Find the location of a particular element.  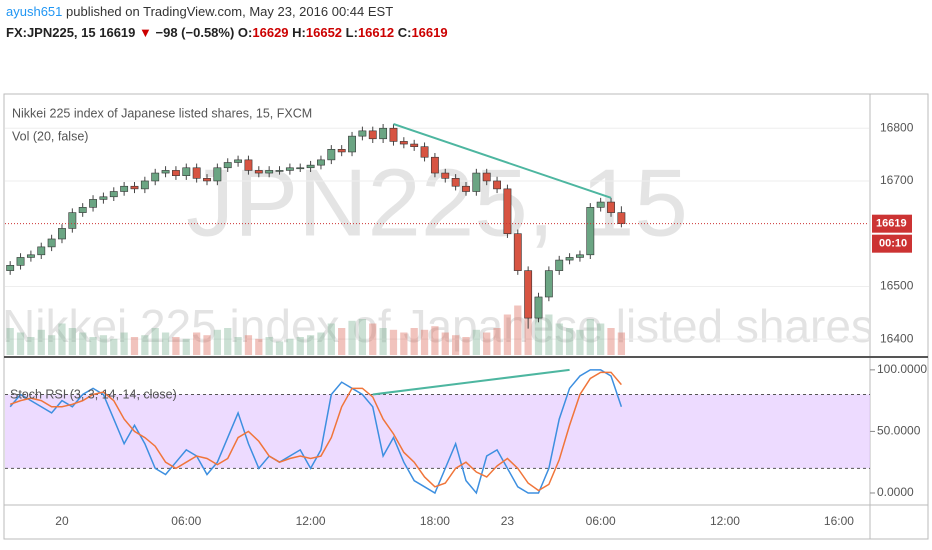

y-tick-label: 16700 is located at coordinates (897, 180).